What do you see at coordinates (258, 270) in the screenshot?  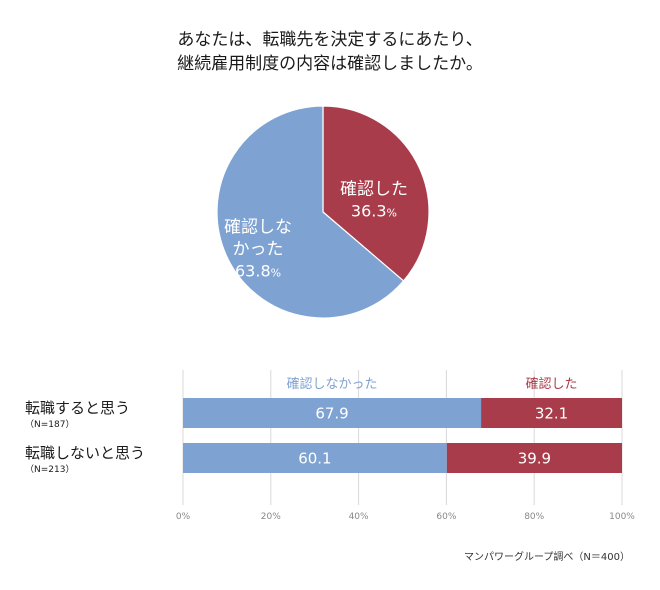 I see `pie-value-1: 63.8%` at bounding box center [258, 270].